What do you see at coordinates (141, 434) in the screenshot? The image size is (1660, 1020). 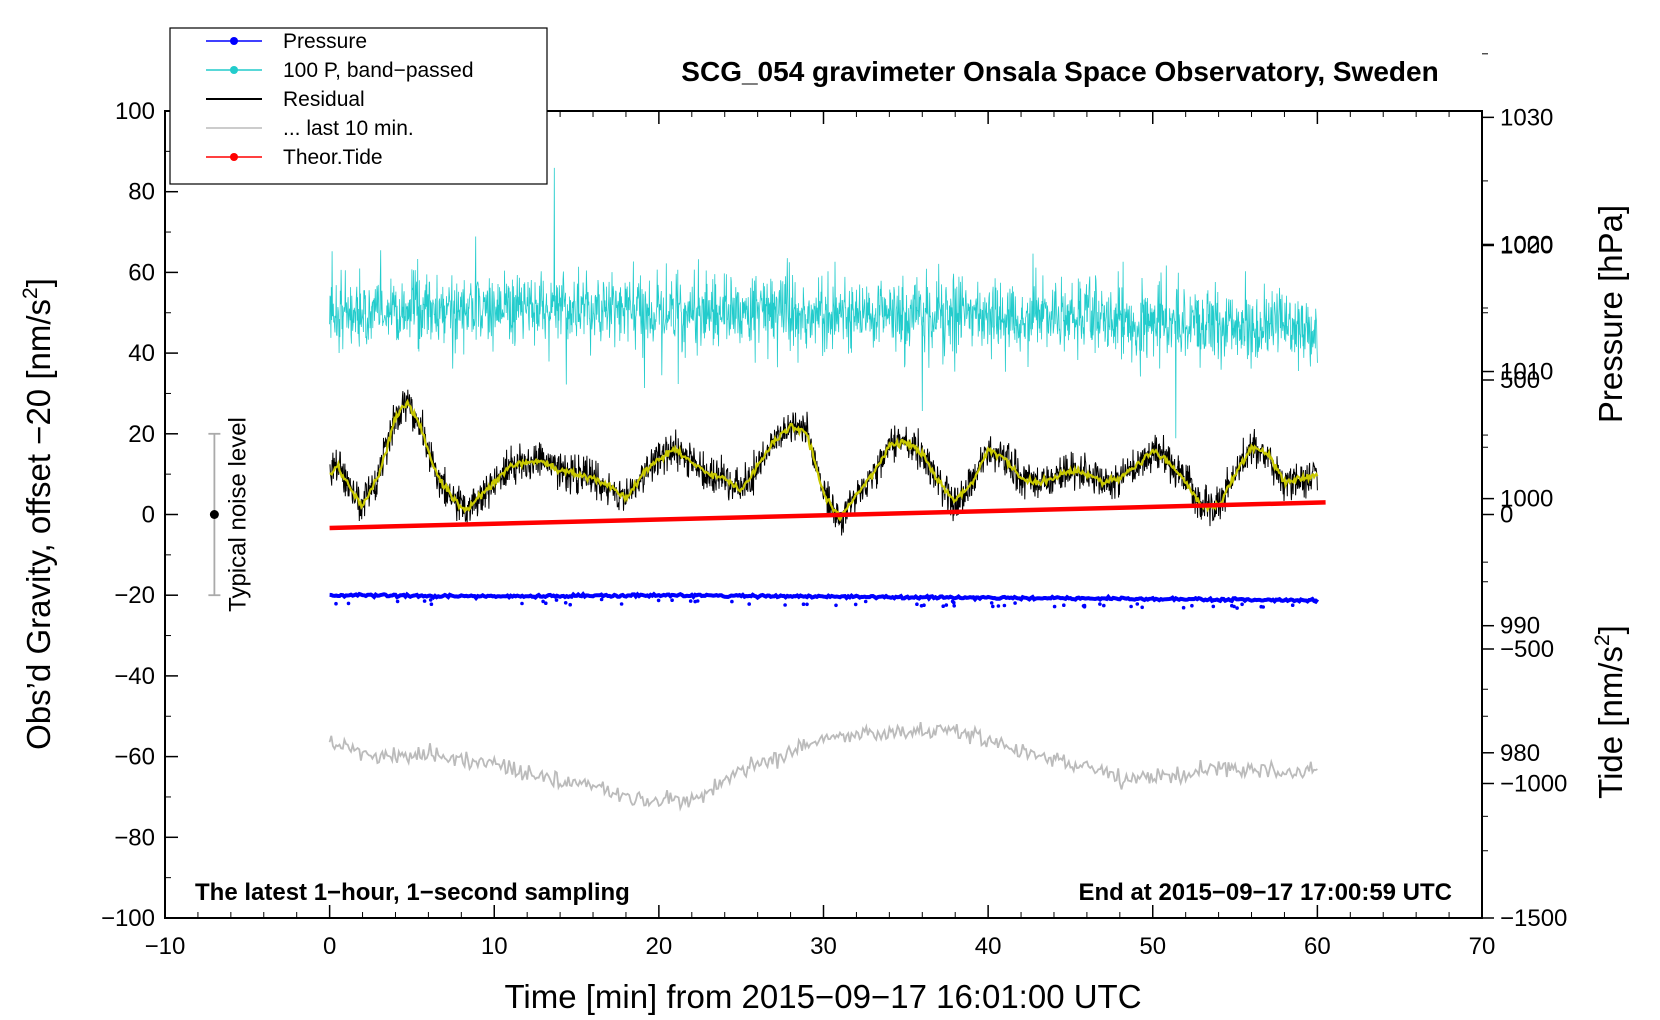 I see `y-tick-label: 20` at bounding box center [141, 434].